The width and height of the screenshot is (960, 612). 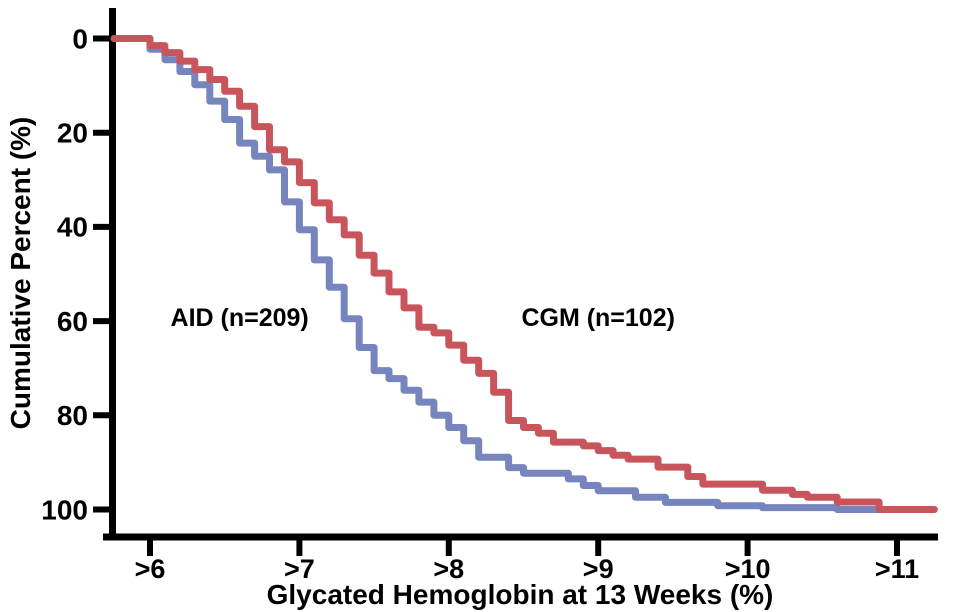 What do you see at coordinates (72, 227) in the screenshot?
I see `y-tick-label: 40` at bounding box center [72, 227].